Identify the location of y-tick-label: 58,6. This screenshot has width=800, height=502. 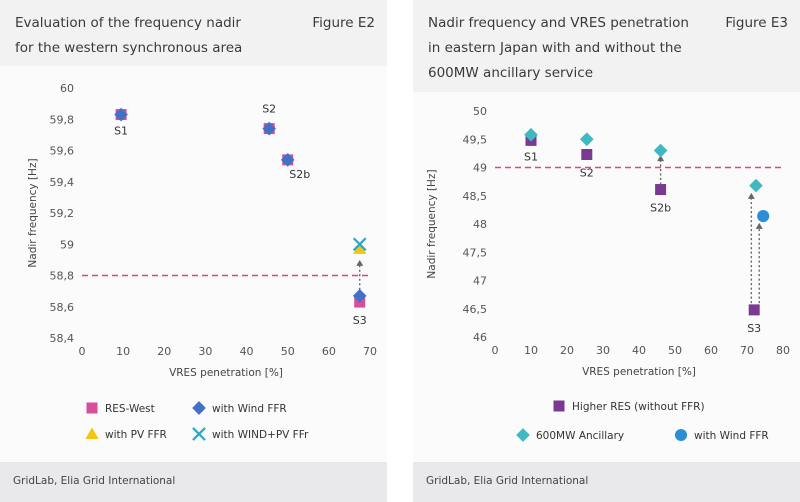
(62, 307).